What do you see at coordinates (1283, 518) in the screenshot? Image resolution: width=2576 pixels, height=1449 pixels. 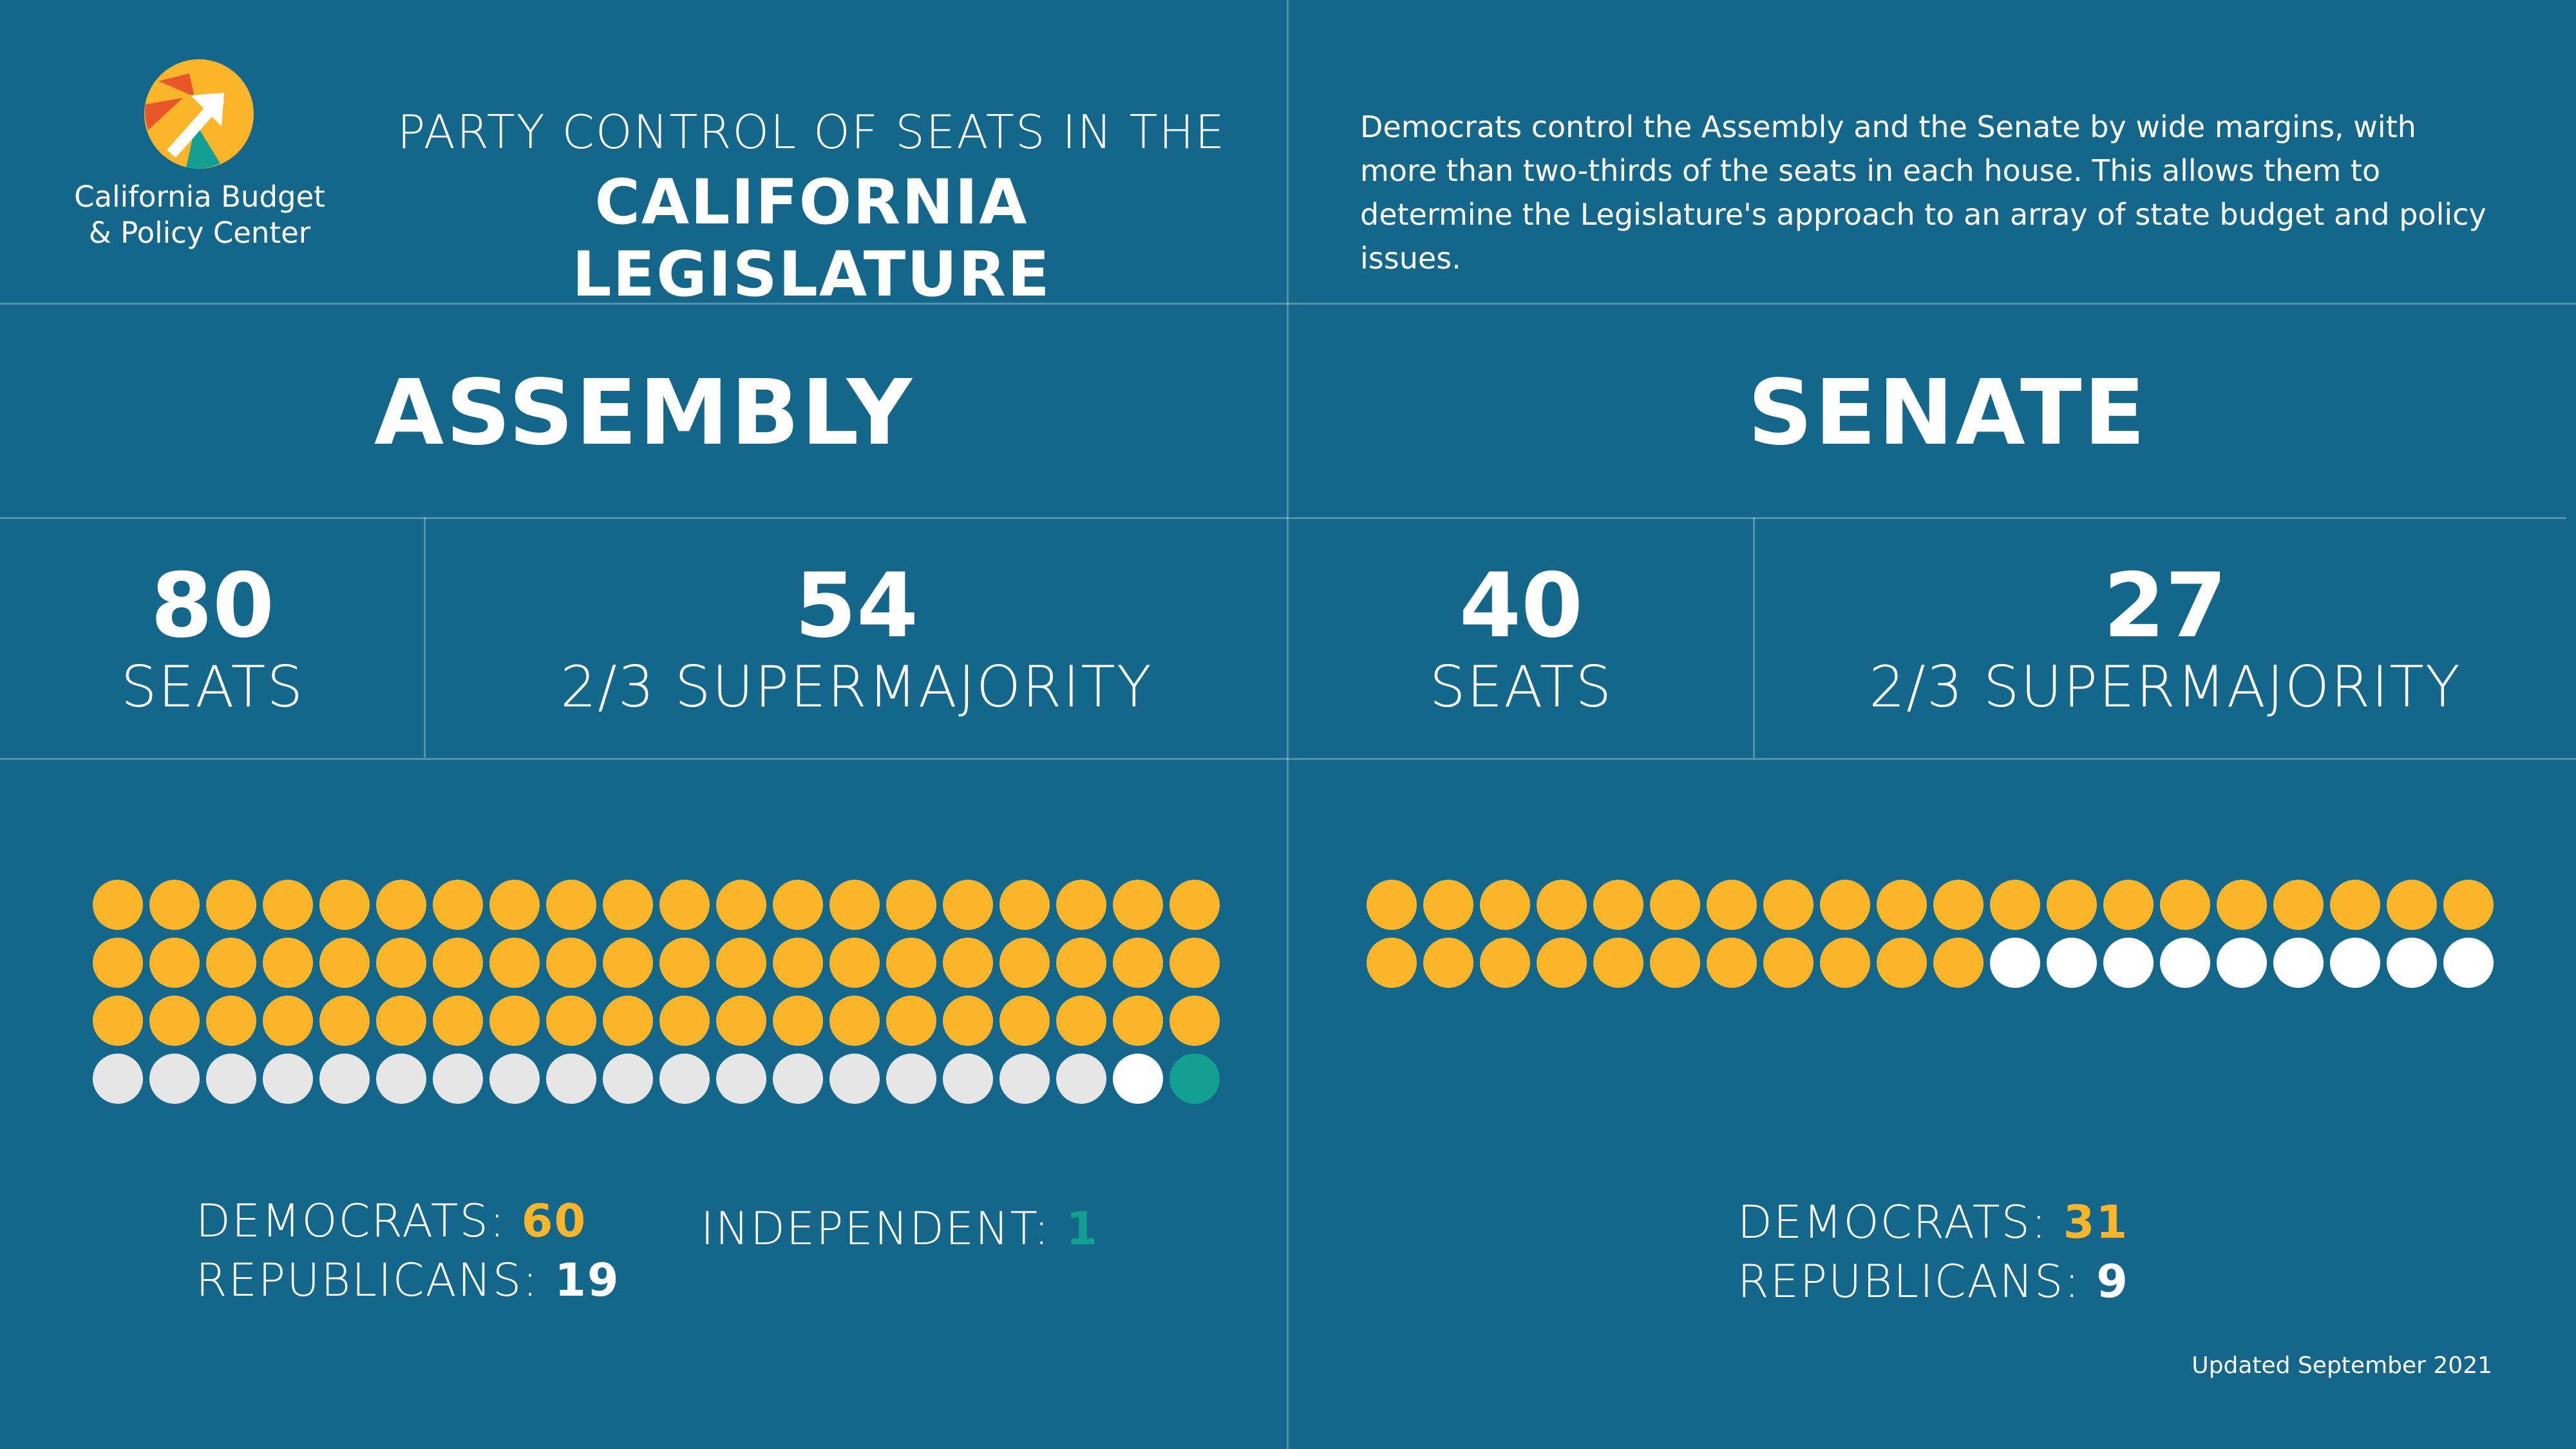 I see `divider-titles` at bounding box center [1283, 518].